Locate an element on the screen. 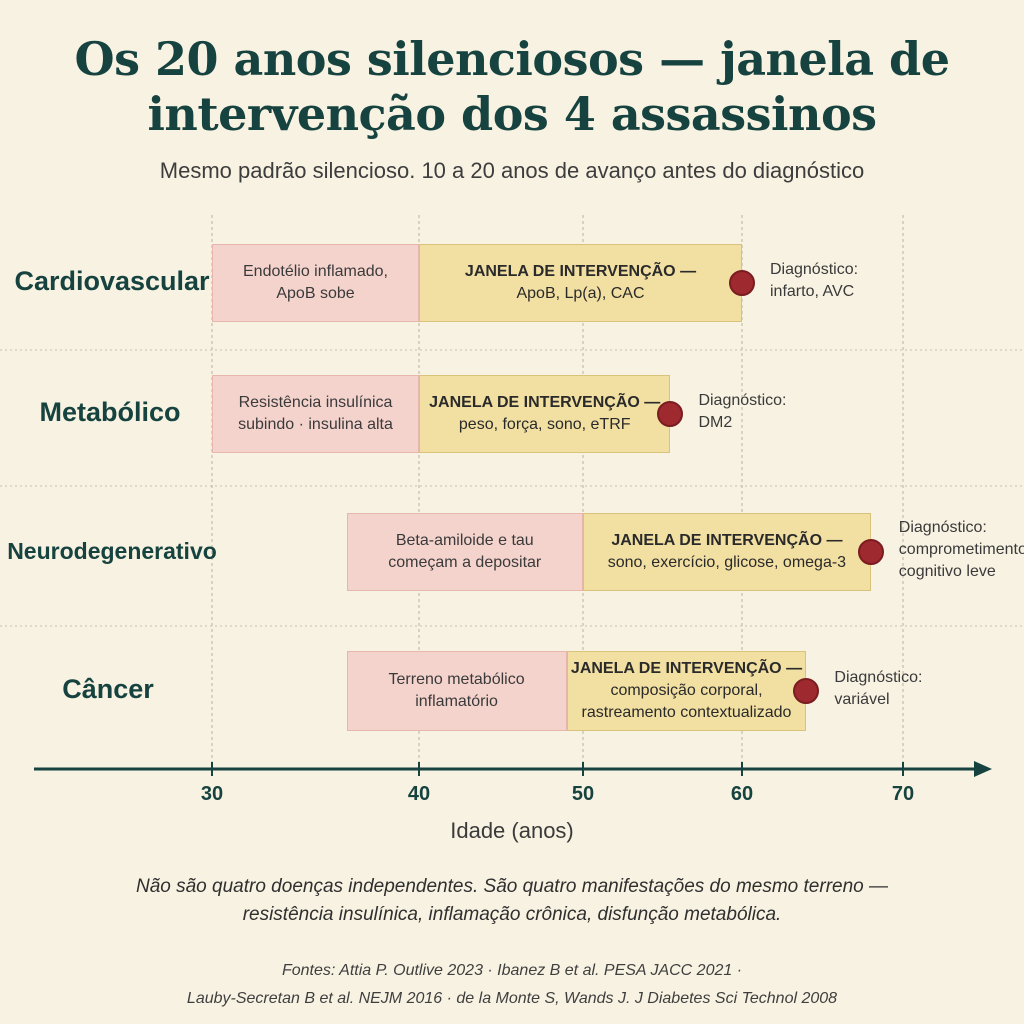 The height and width of the screenshot is (1024, 1024). pre-phase-text: Endotélio inflamado, is located at coordinates (315, 271).